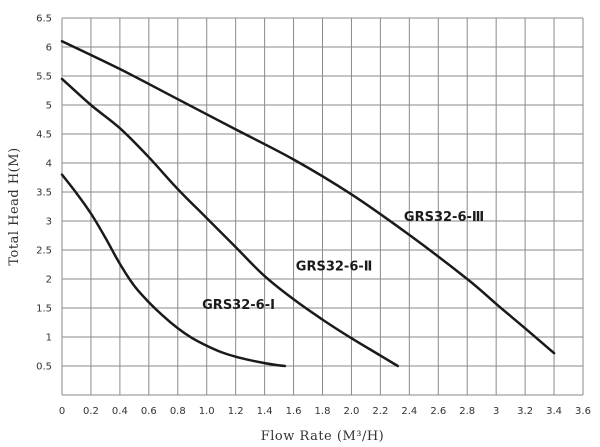  Describe the element at coordinates (44, 367) in the screenshot. I see `y-tick-label: 0.5` at that location.